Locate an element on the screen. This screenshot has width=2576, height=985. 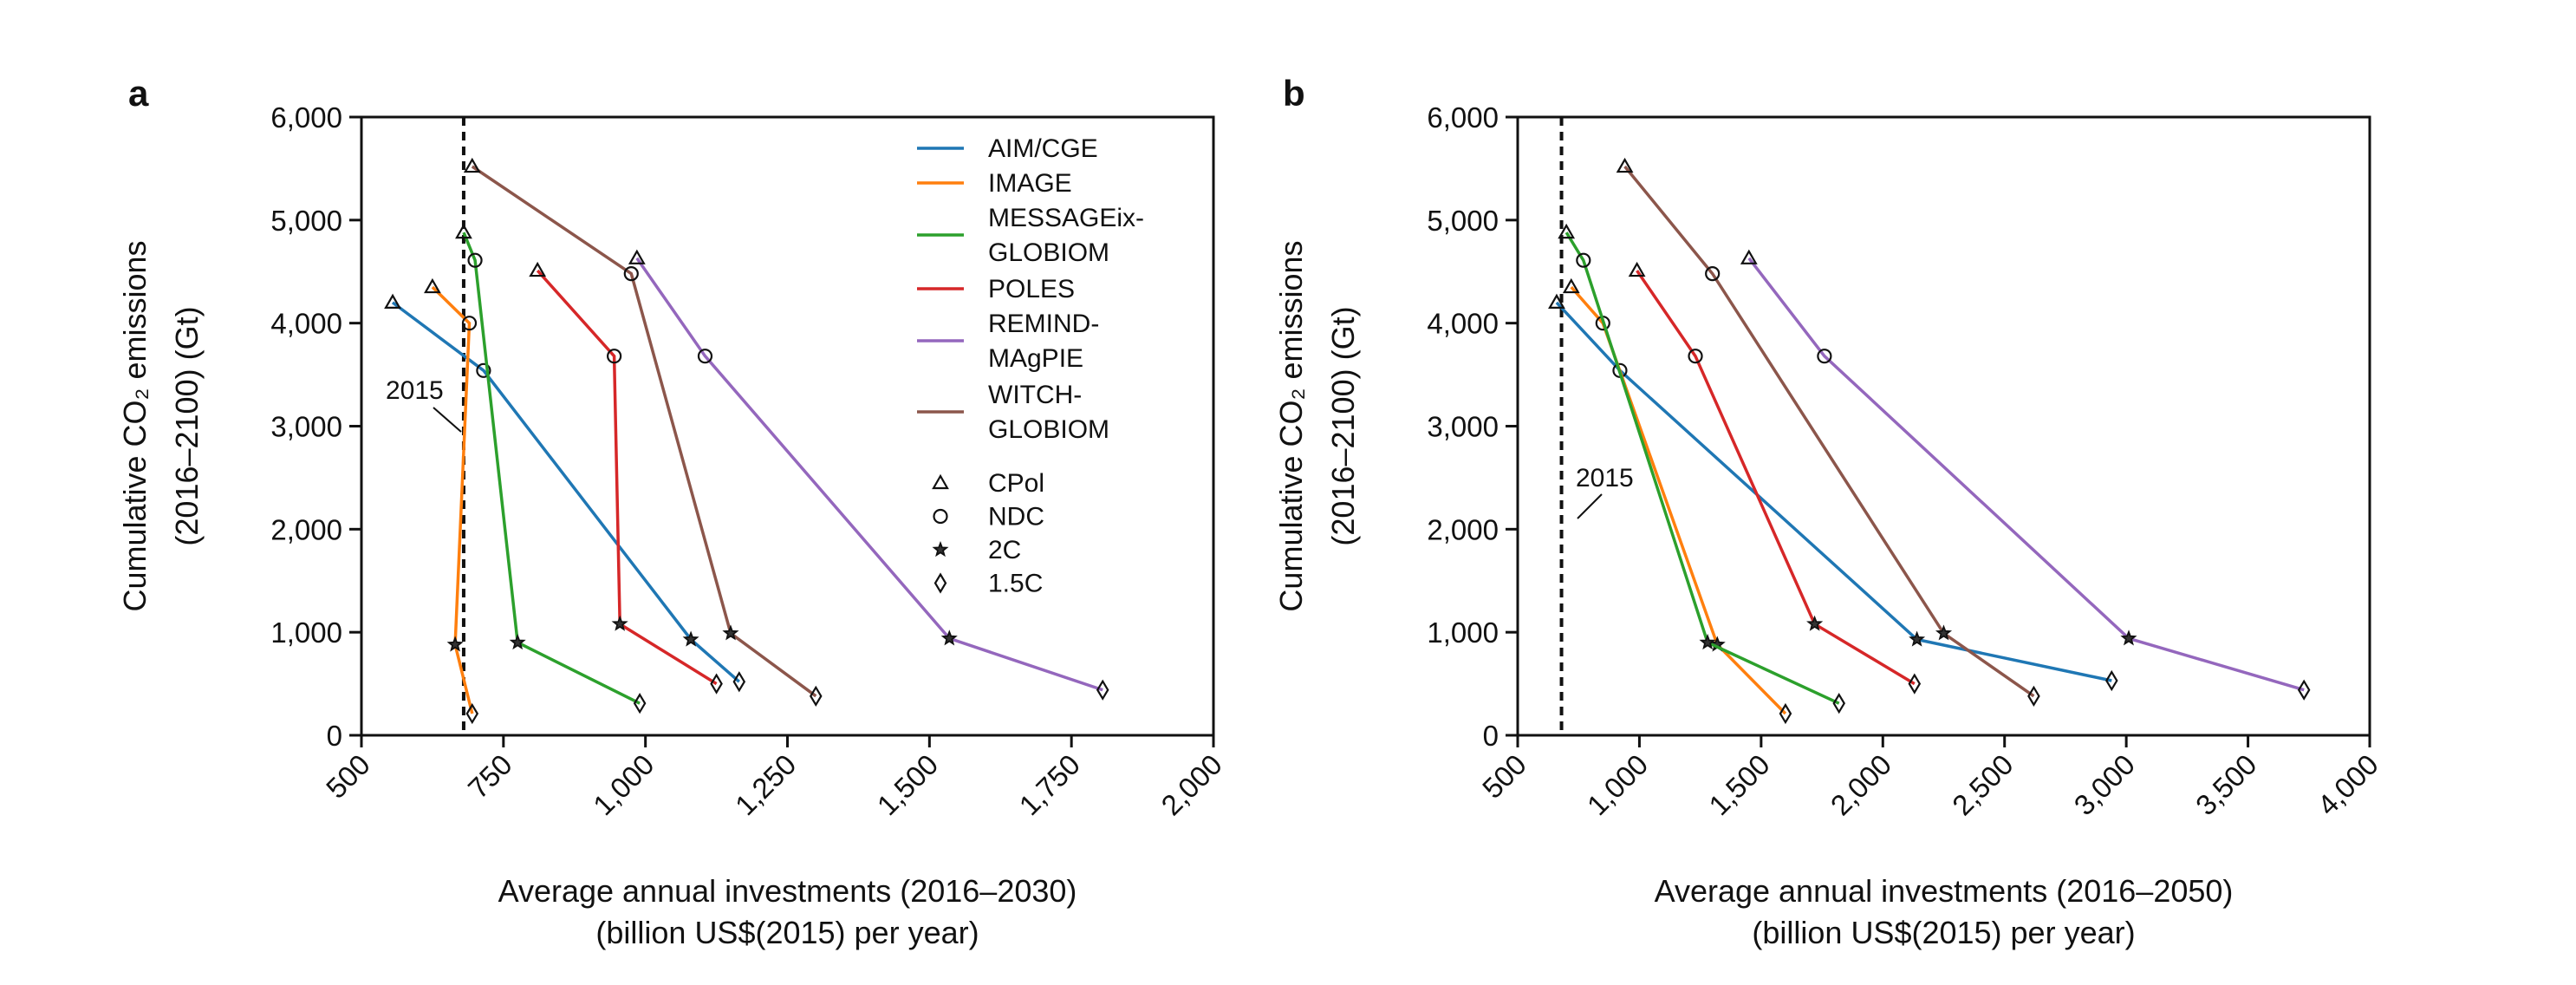
x-tick-label: 3,500 is located at coordinates (2226, 785).